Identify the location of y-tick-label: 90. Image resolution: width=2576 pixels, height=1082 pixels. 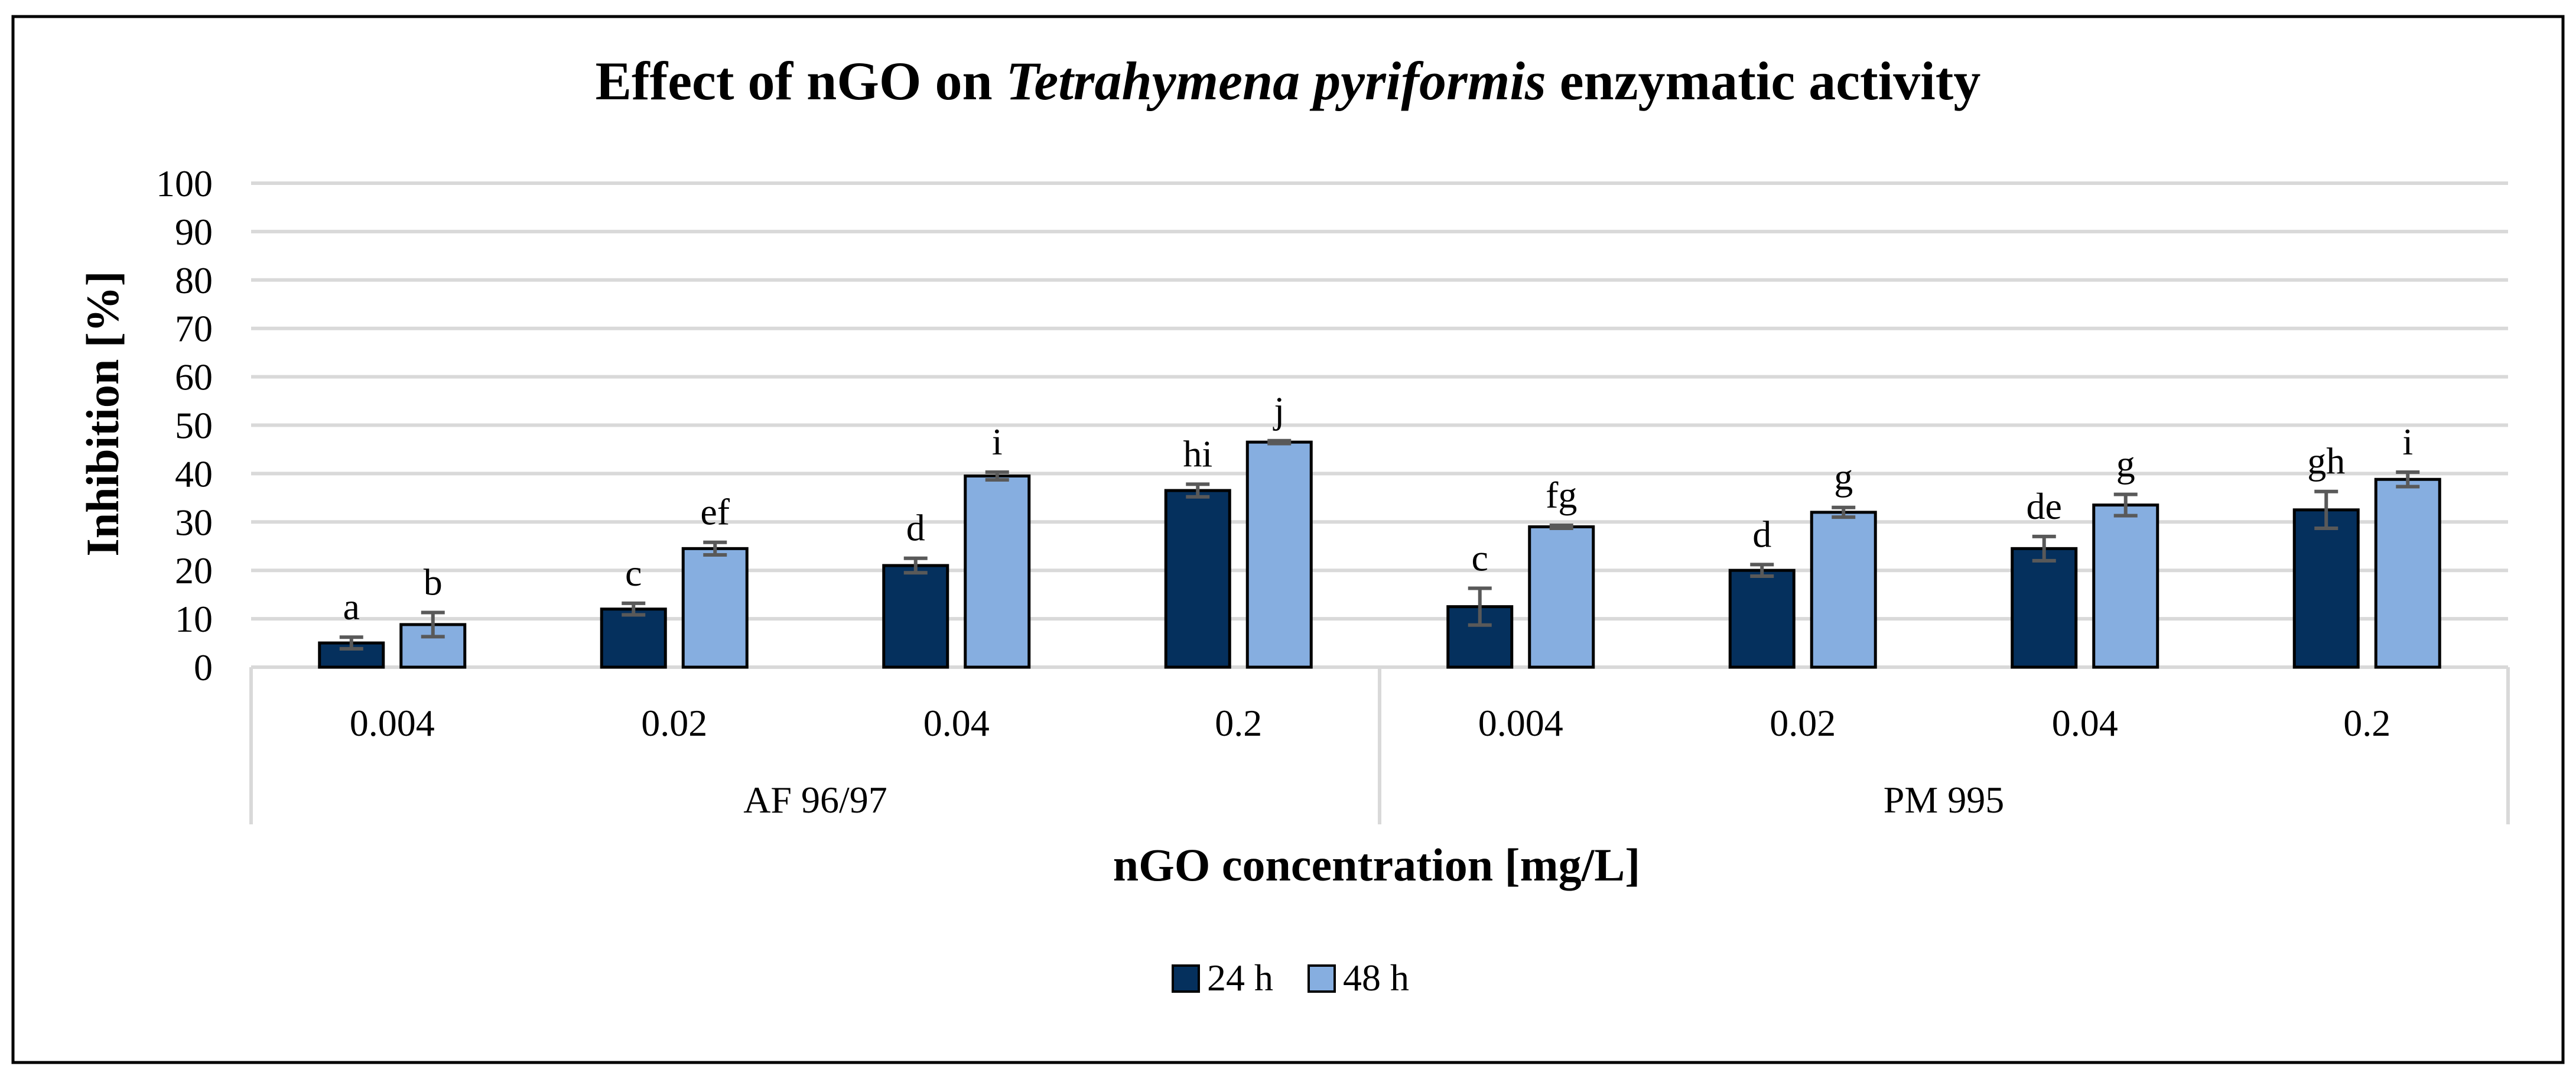
(194, 232).